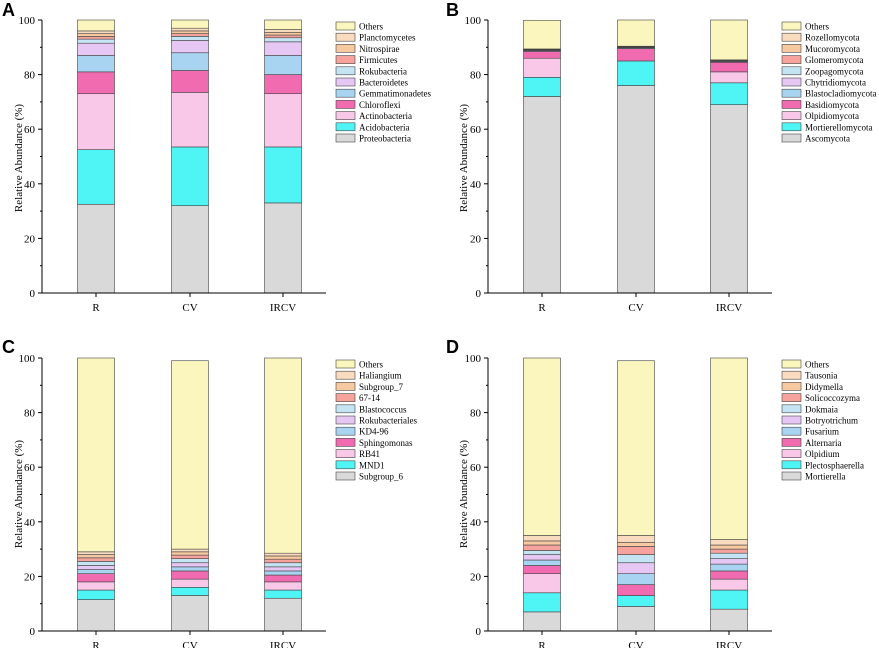 The image size is (879, 648). What do you see at coordinates (8, 10) in the screenshot?
I see `panel-letter: A` at bounding box center [8, 10].